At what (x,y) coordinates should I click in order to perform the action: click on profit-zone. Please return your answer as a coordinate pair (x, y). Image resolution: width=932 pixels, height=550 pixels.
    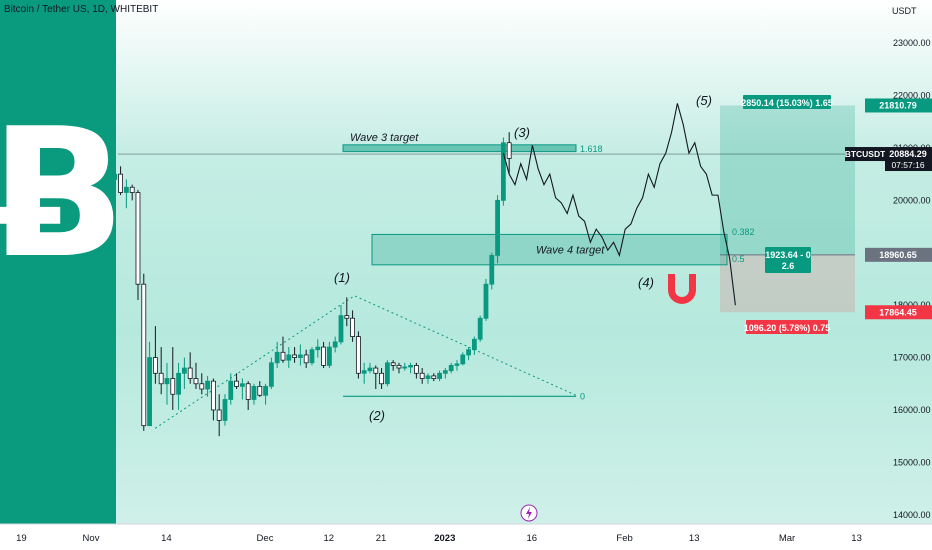
    Looking at the image, I should click on (787, 180).